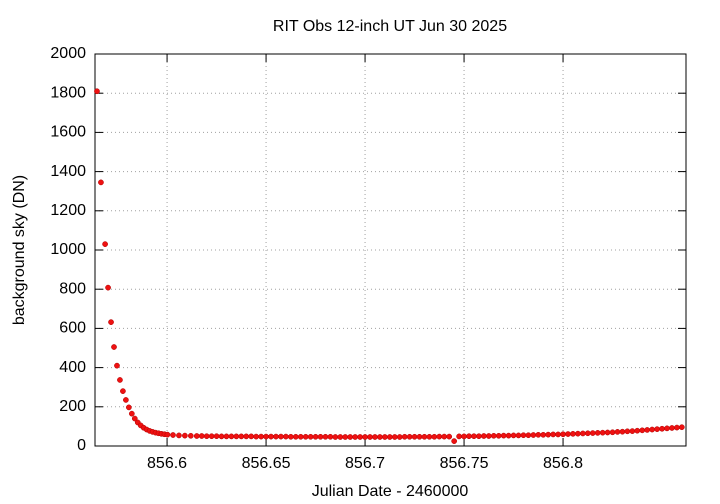 This screenshot has height=504, width=720. What do you see at coordinates (72, 328) in the screenshot?
I see `y-tick-label: 600` at bounding box center [72, 328].